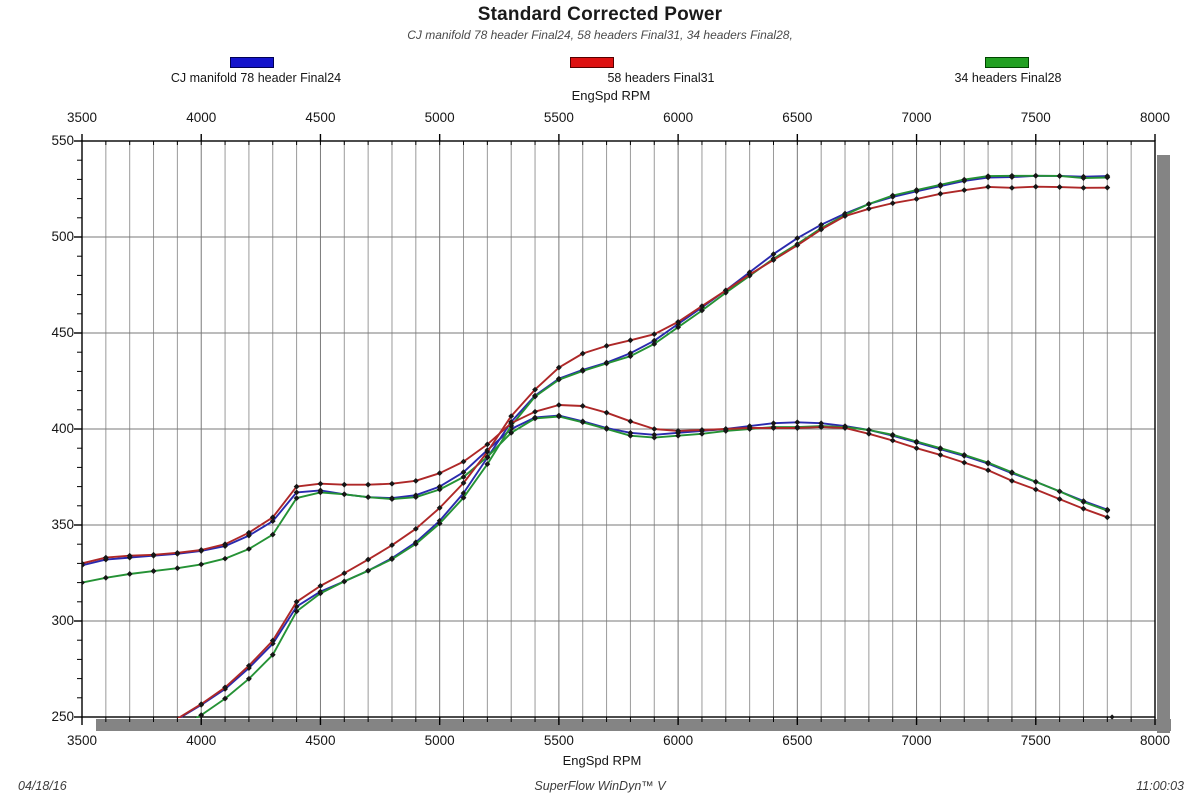 This screenshot has width=1200, height=801. What do you see at coordinates (62, 140) in the screenshot?
I see `y-axis-tick-label: 550` at bounding box center [62, 140].